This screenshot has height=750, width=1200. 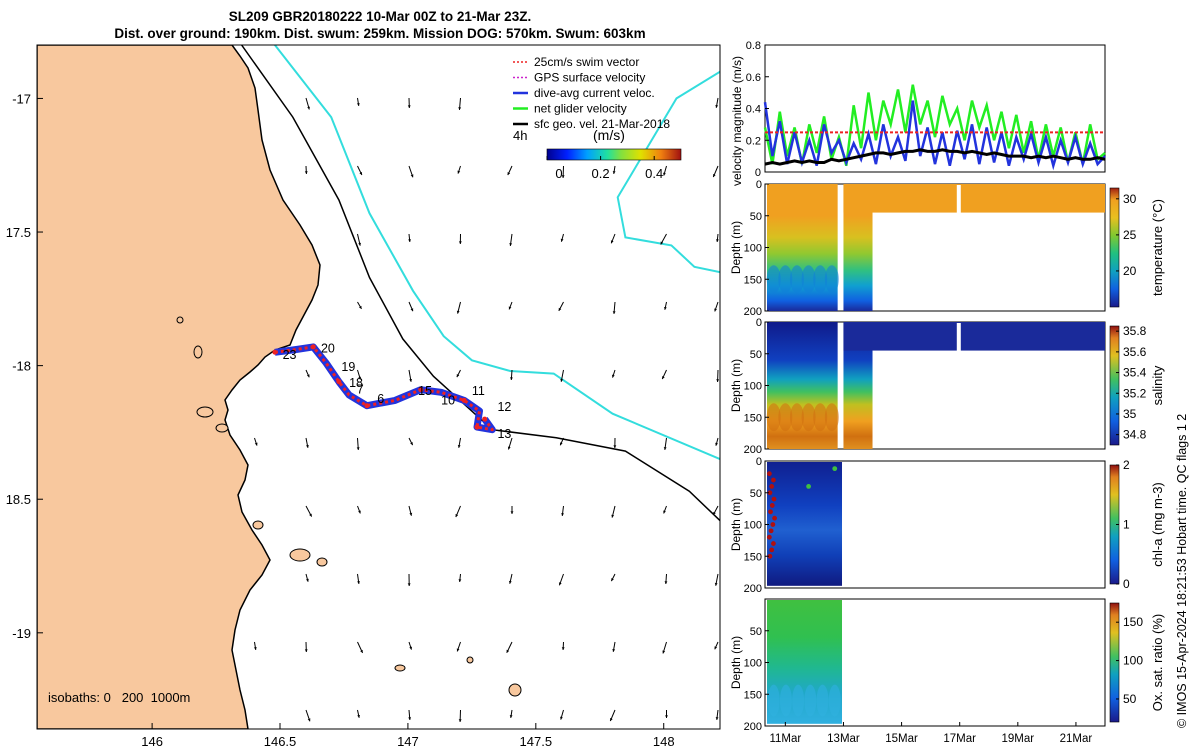 I want to click on section-fill-deep, so click(x=802, y=247).